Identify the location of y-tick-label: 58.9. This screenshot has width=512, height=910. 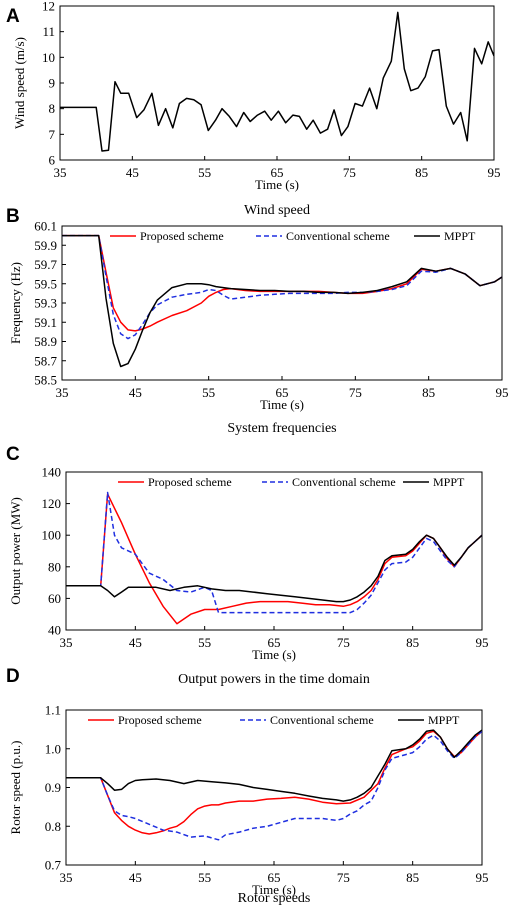
(45, 341).